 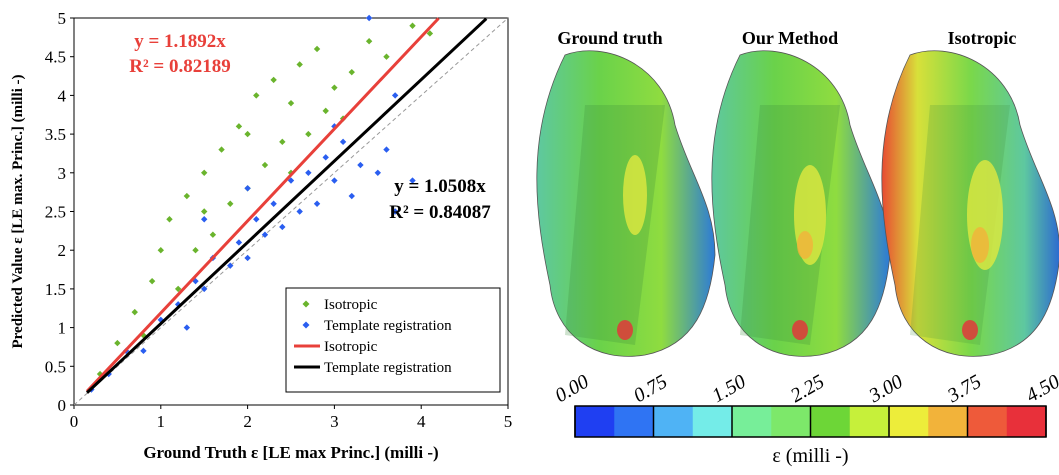 What do you see at coordinates (1040, 389) in the screenshot?
I see `colorbar-tick-label: 4.50` at bounding box center [1040, 389].